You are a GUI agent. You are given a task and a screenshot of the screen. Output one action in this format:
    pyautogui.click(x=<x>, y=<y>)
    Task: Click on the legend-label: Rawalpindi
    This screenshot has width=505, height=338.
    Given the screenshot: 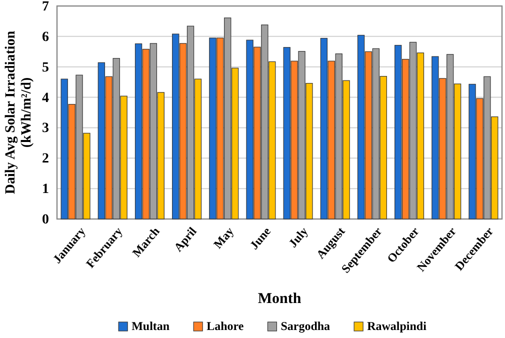 What is the action you would take?
    pyautogui.click(x=397, y=326)
    